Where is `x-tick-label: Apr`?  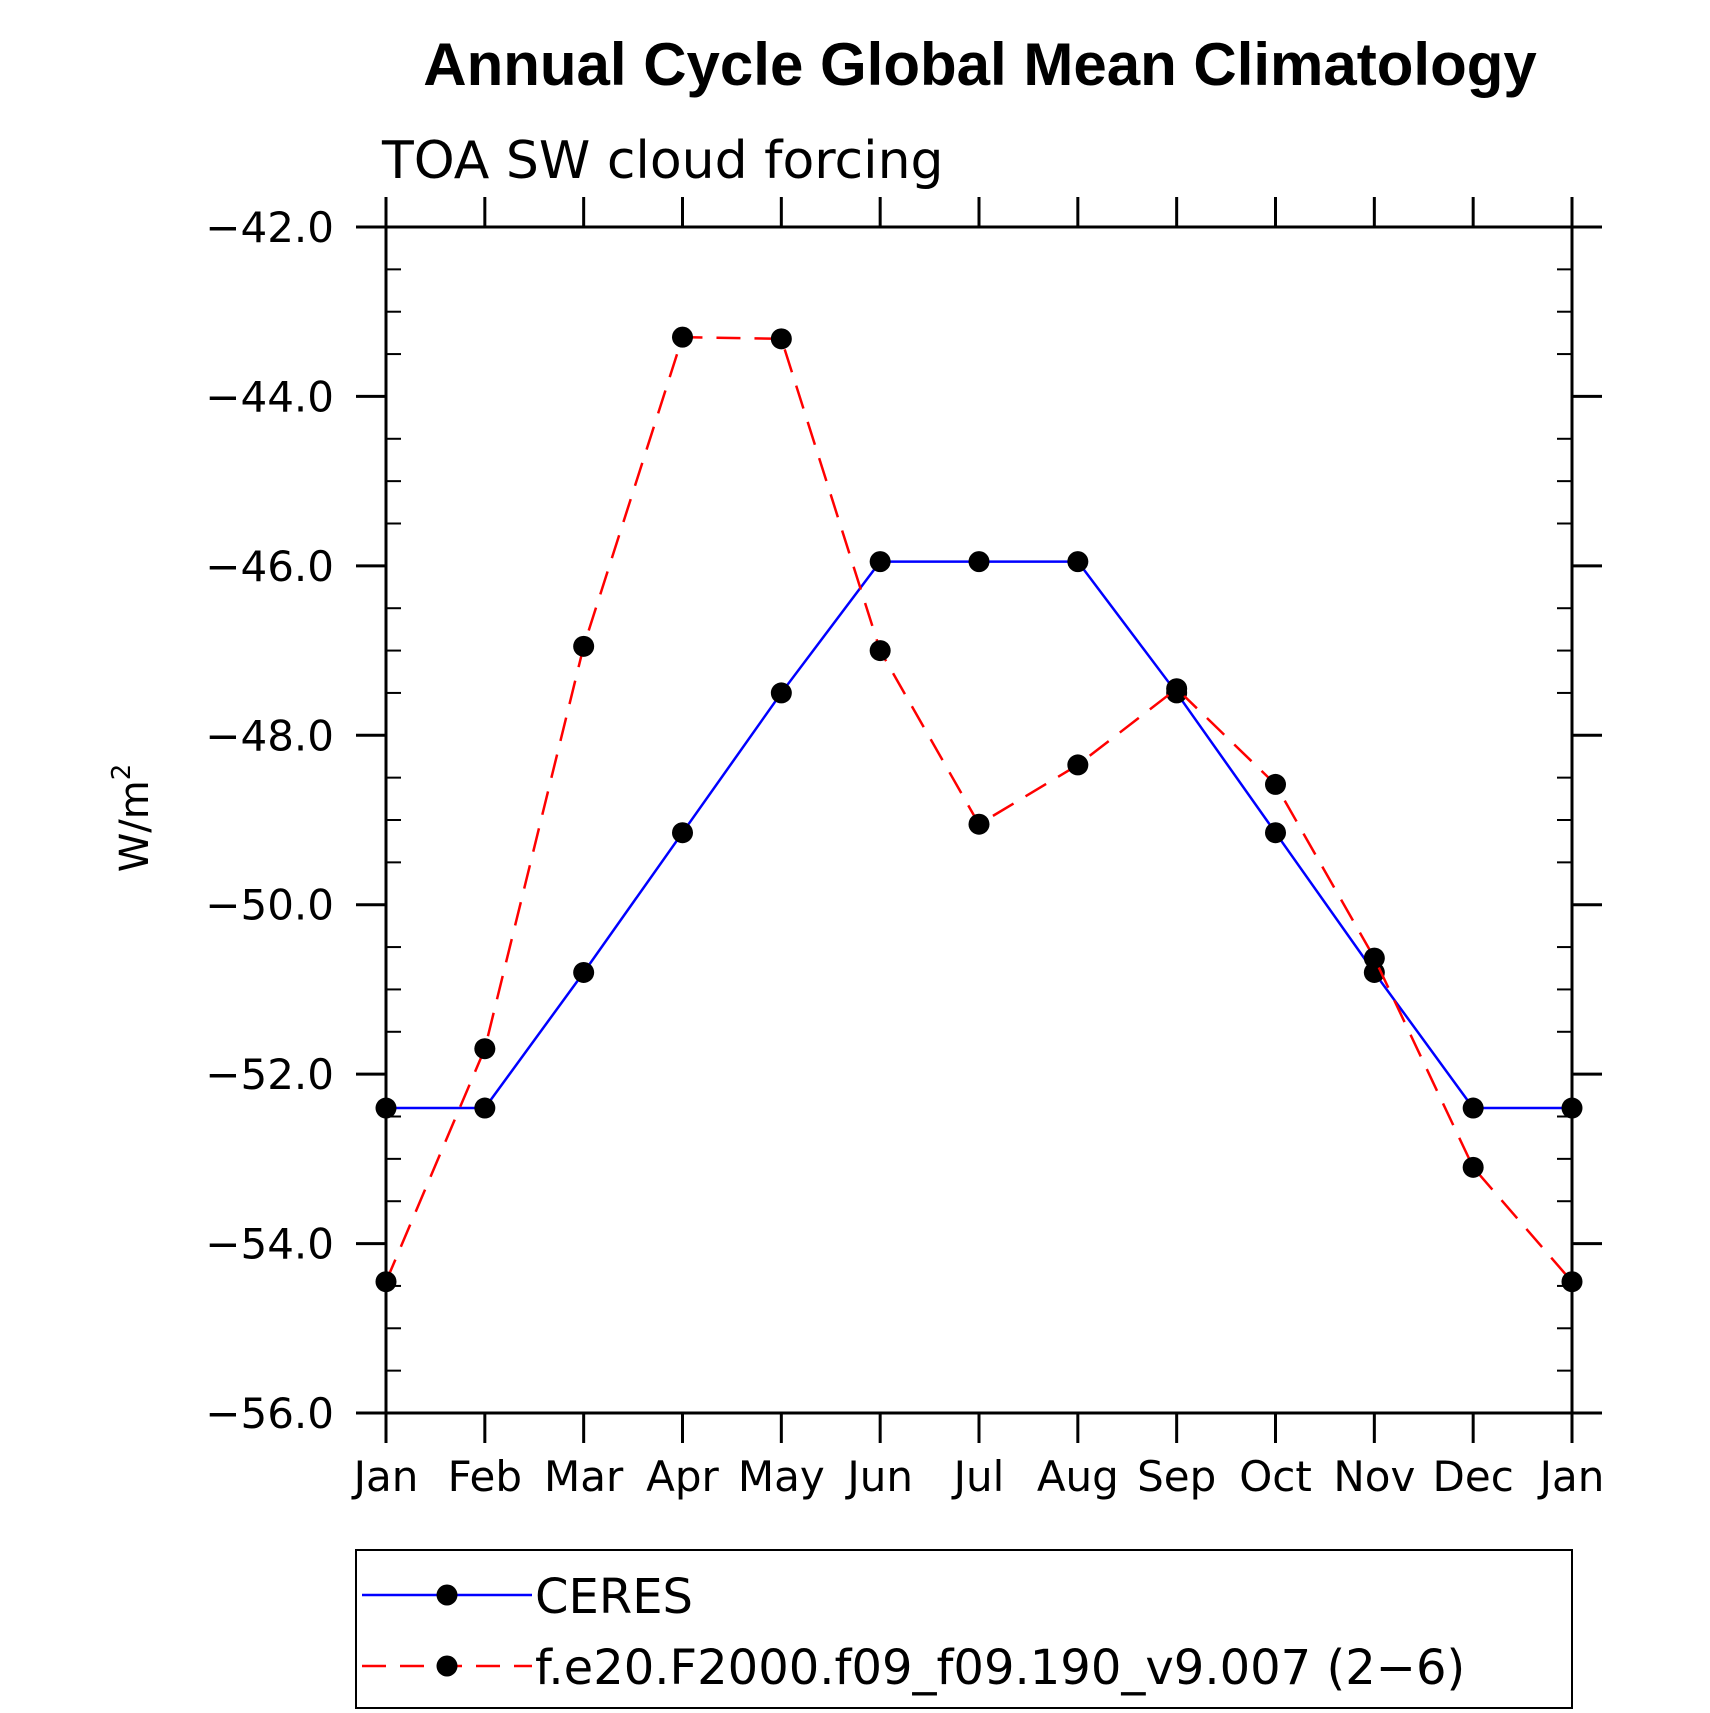 x-tick-label: Apr is located at coordinates (682, 1476).